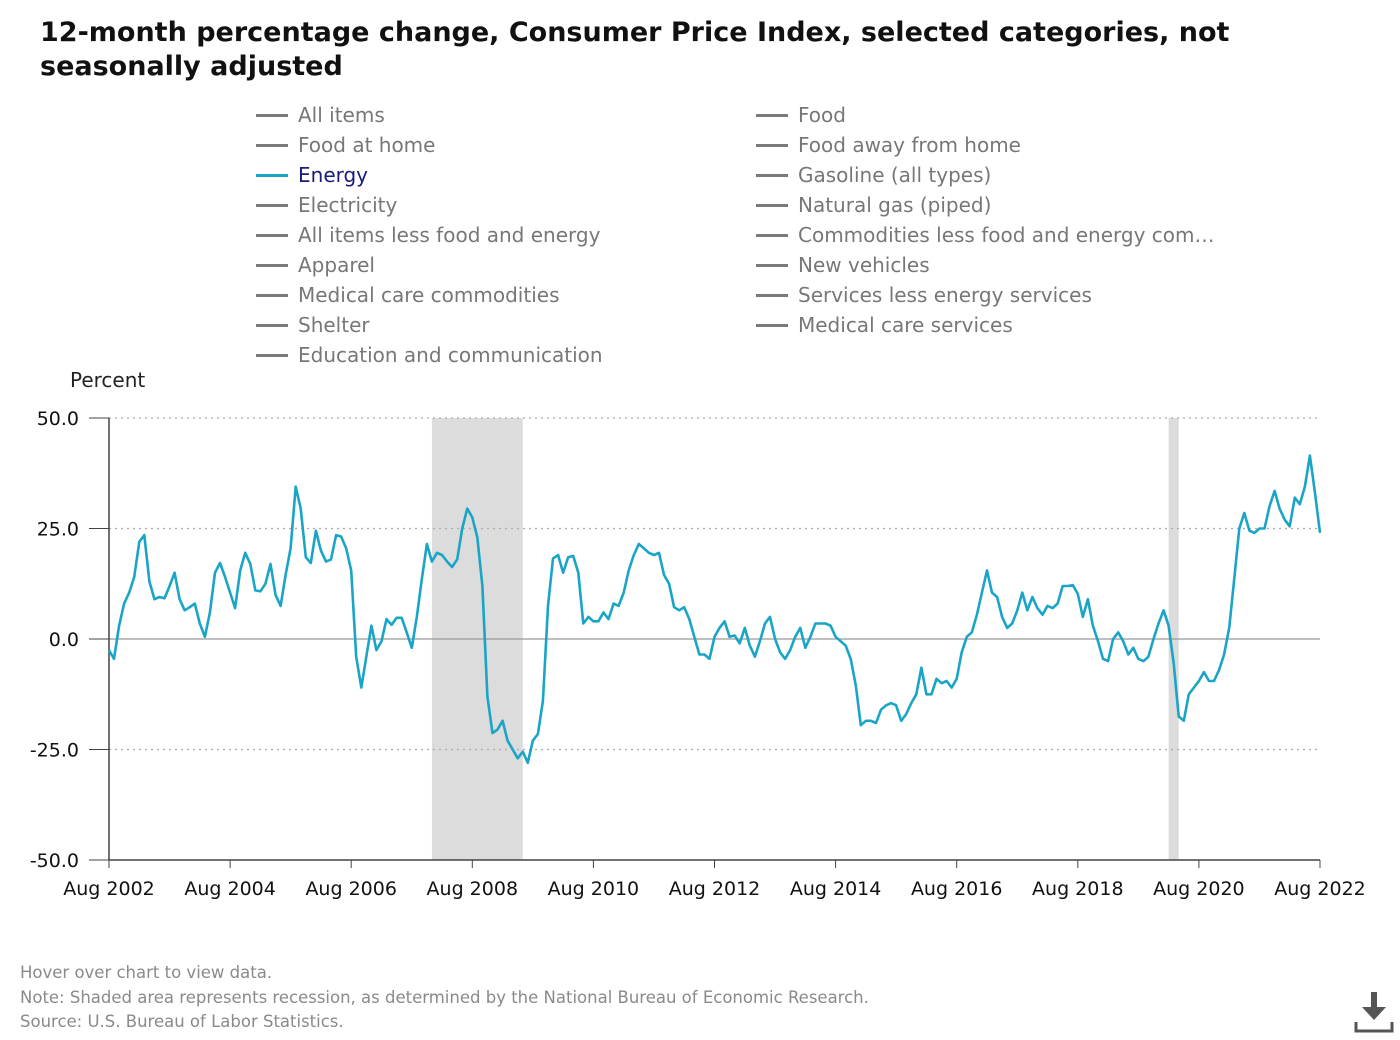  I want to click on legend-item: Natural gas (piped), so click(873, 205).